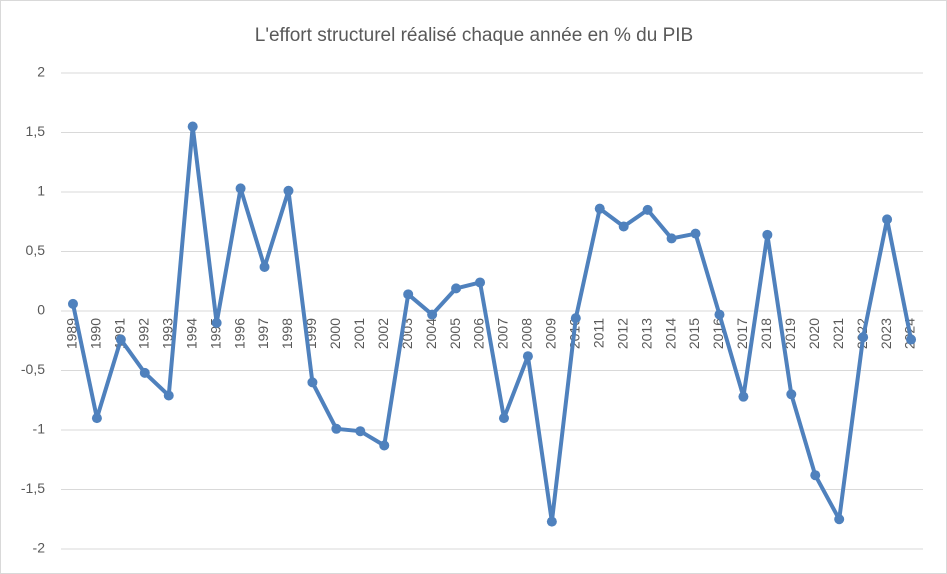 Image resolution: width=947 pixels, height=574 pixels. Describe the element at coordinates (551, 333) in the screenshot. I see `x-tick-label: 2009` at that location.